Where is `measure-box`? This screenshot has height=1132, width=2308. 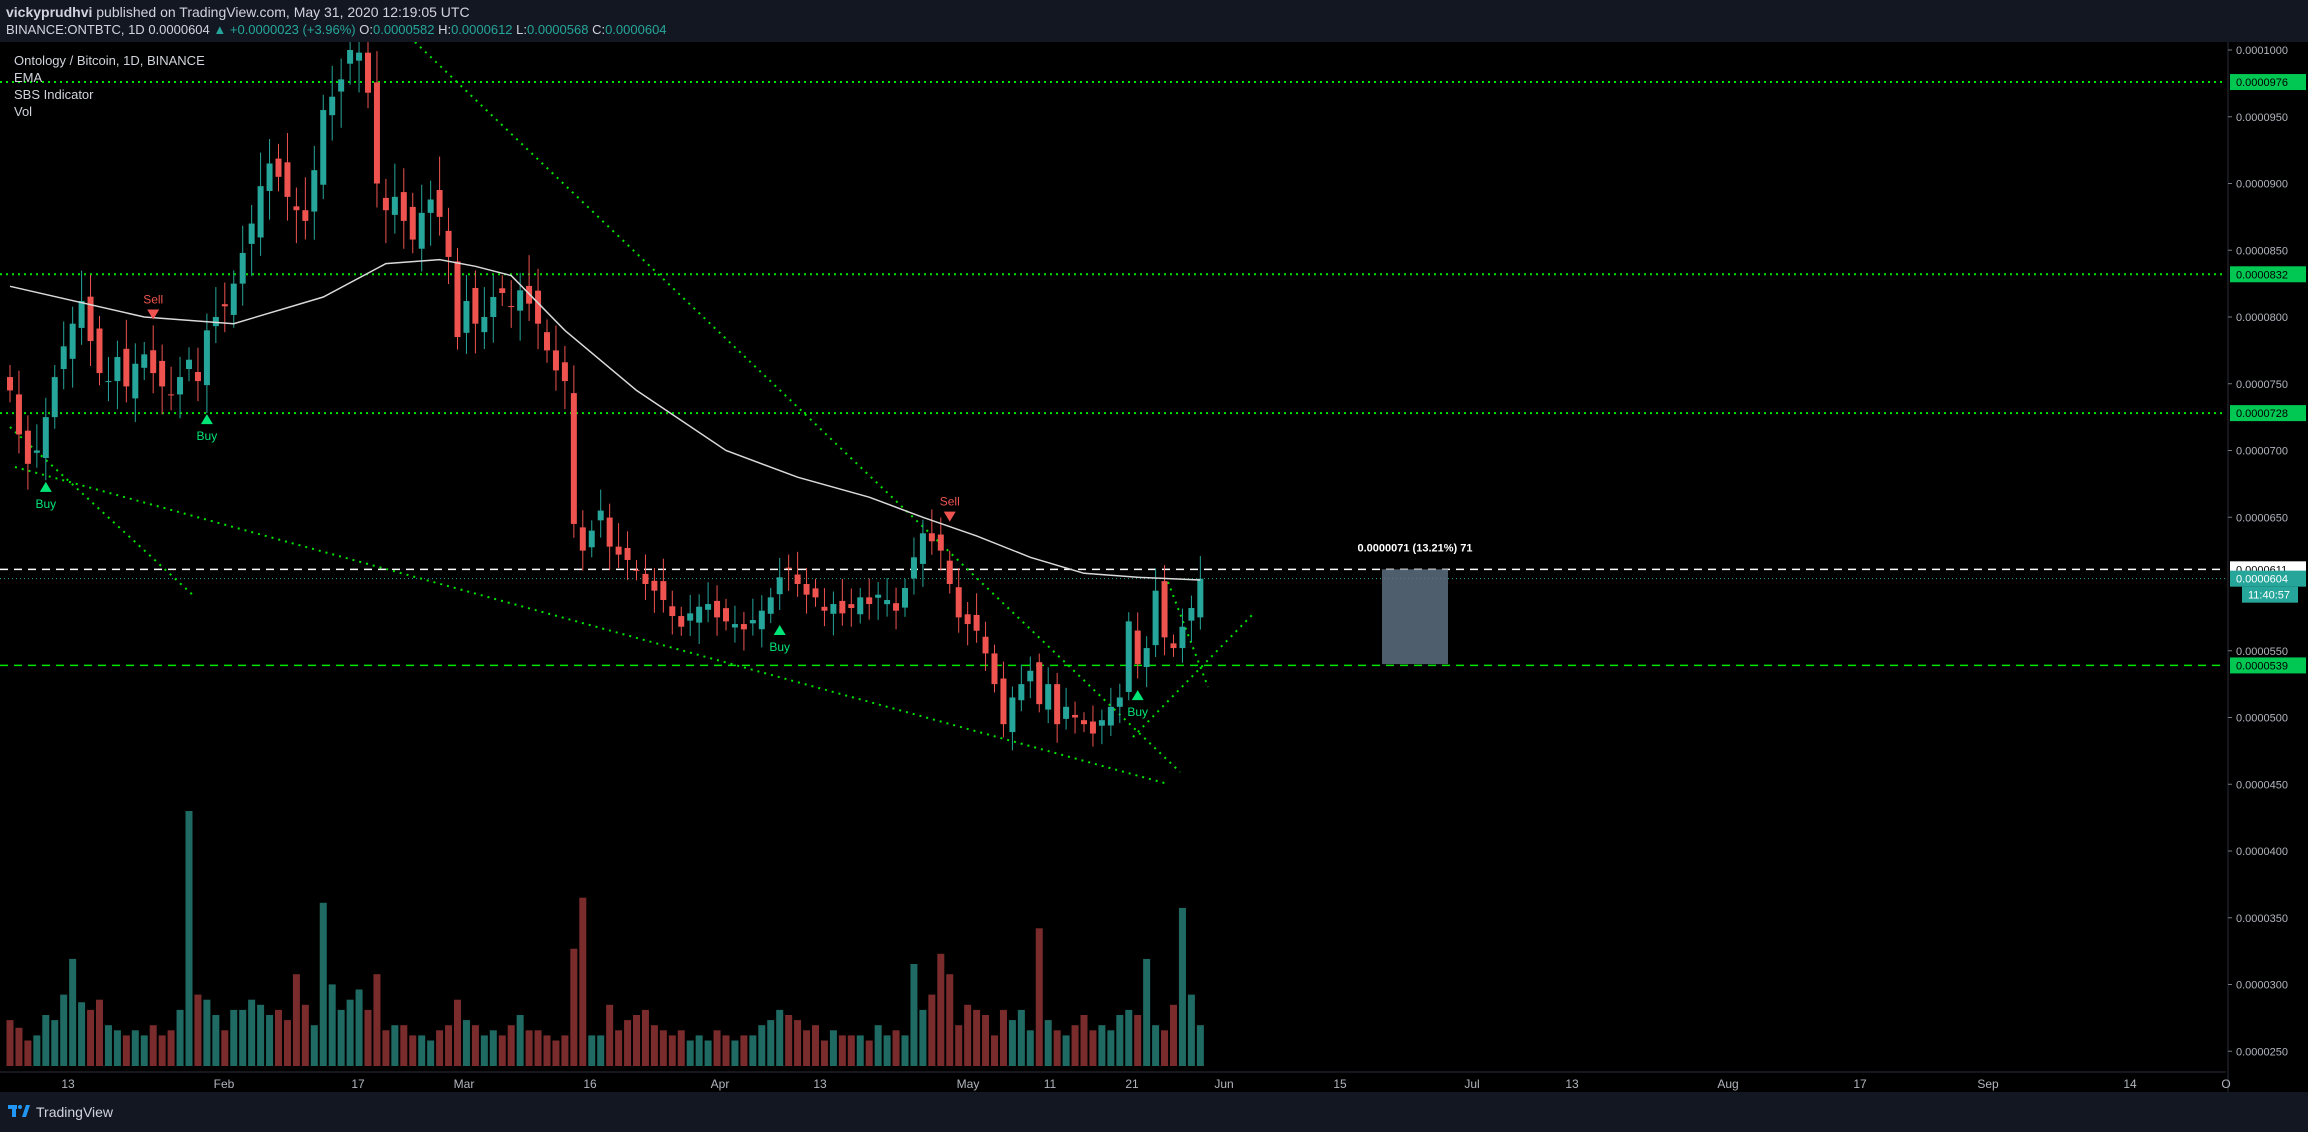 measure-box is located at coordinates (1415, 617).